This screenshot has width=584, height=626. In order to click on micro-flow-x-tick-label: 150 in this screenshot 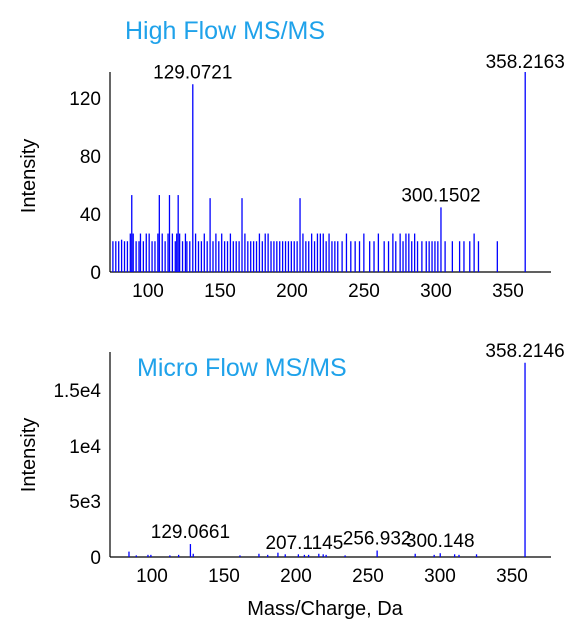, I will do `click(224, 576)`.